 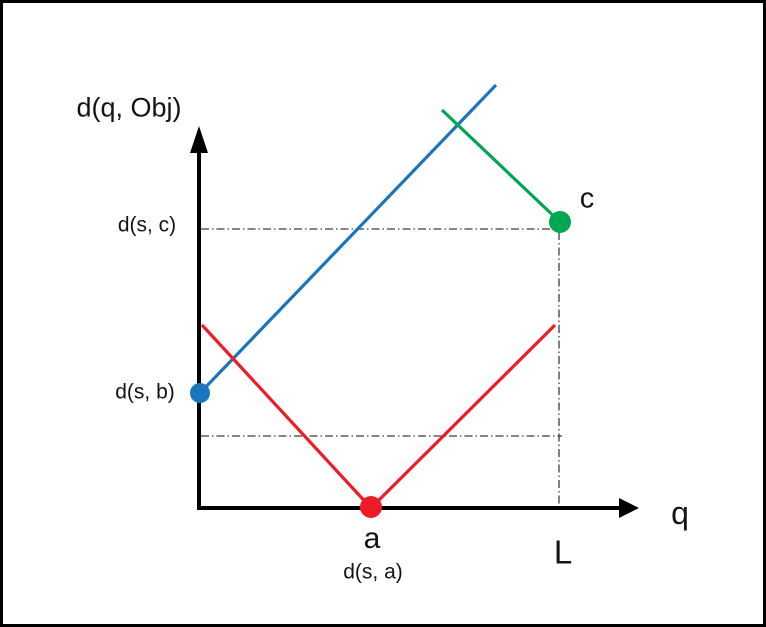 I want to click on x-axis-title: q, so click(x=680, y=513).